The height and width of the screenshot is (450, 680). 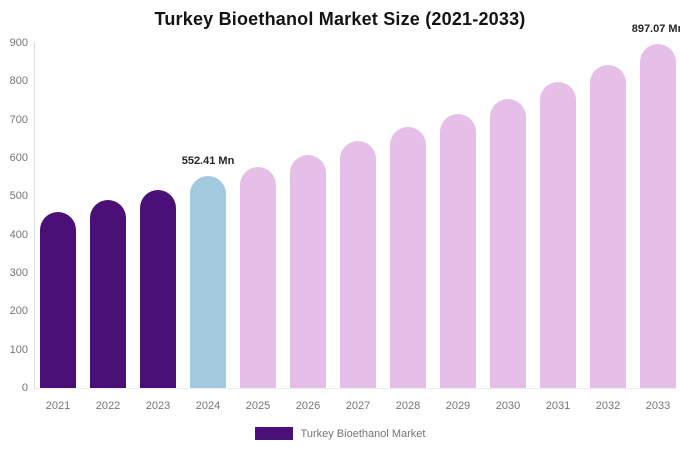 What do you see at coordinates (158, 406) in the screenshot?
I see `x-tick-label: 2023` at bounding box center [158, 406].